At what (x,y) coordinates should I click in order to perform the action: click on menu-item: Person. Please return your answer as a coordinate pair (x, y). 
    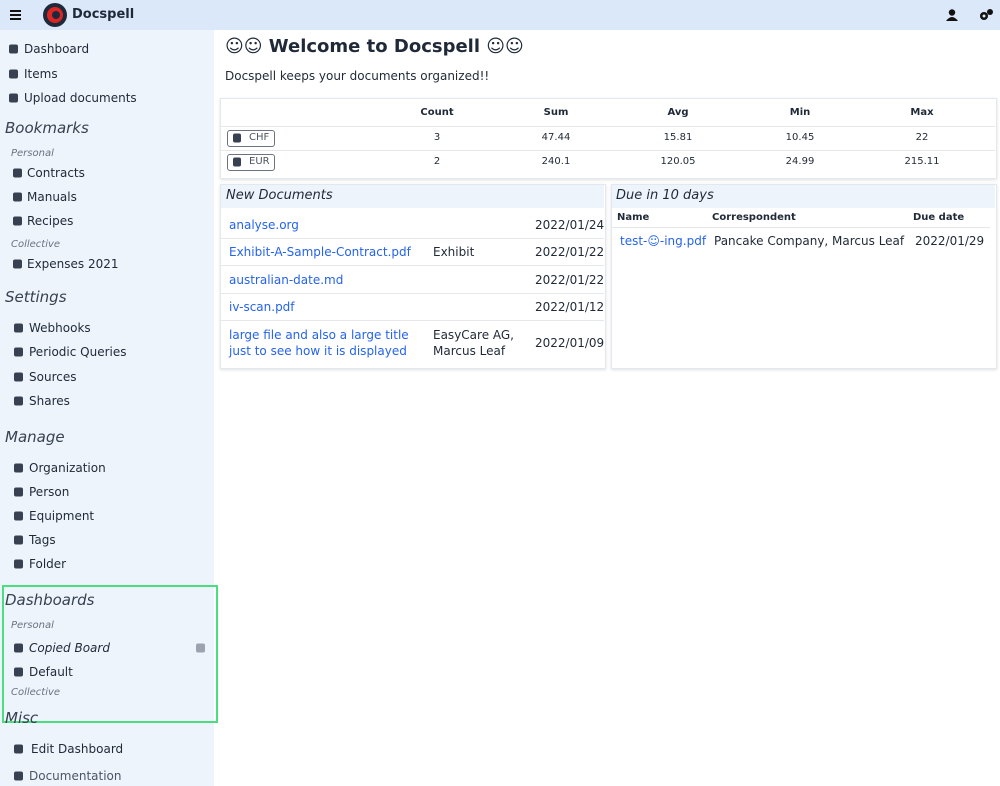
    Looking at the image, I should click on (49, 492).